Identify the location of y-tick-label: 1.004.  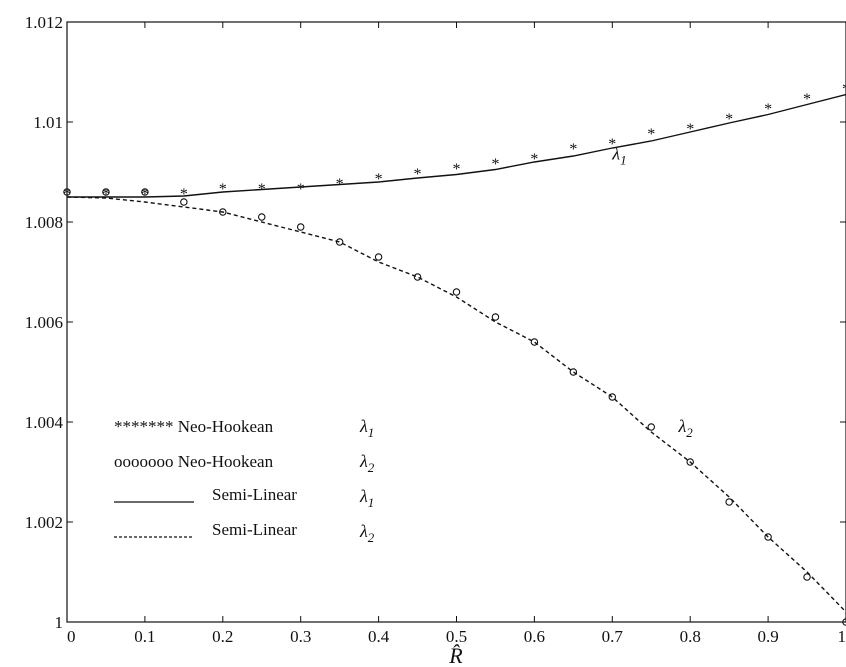
(44, 422).